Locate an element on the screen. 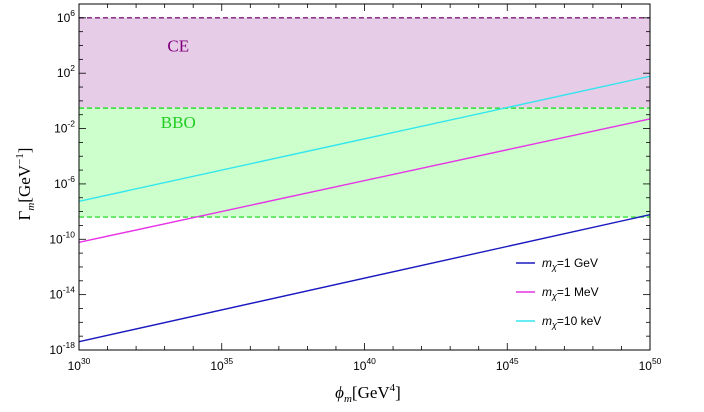 This screenshot has height=412, width=704. x-tick-label: 1045 is located at coordinates (507, 364).